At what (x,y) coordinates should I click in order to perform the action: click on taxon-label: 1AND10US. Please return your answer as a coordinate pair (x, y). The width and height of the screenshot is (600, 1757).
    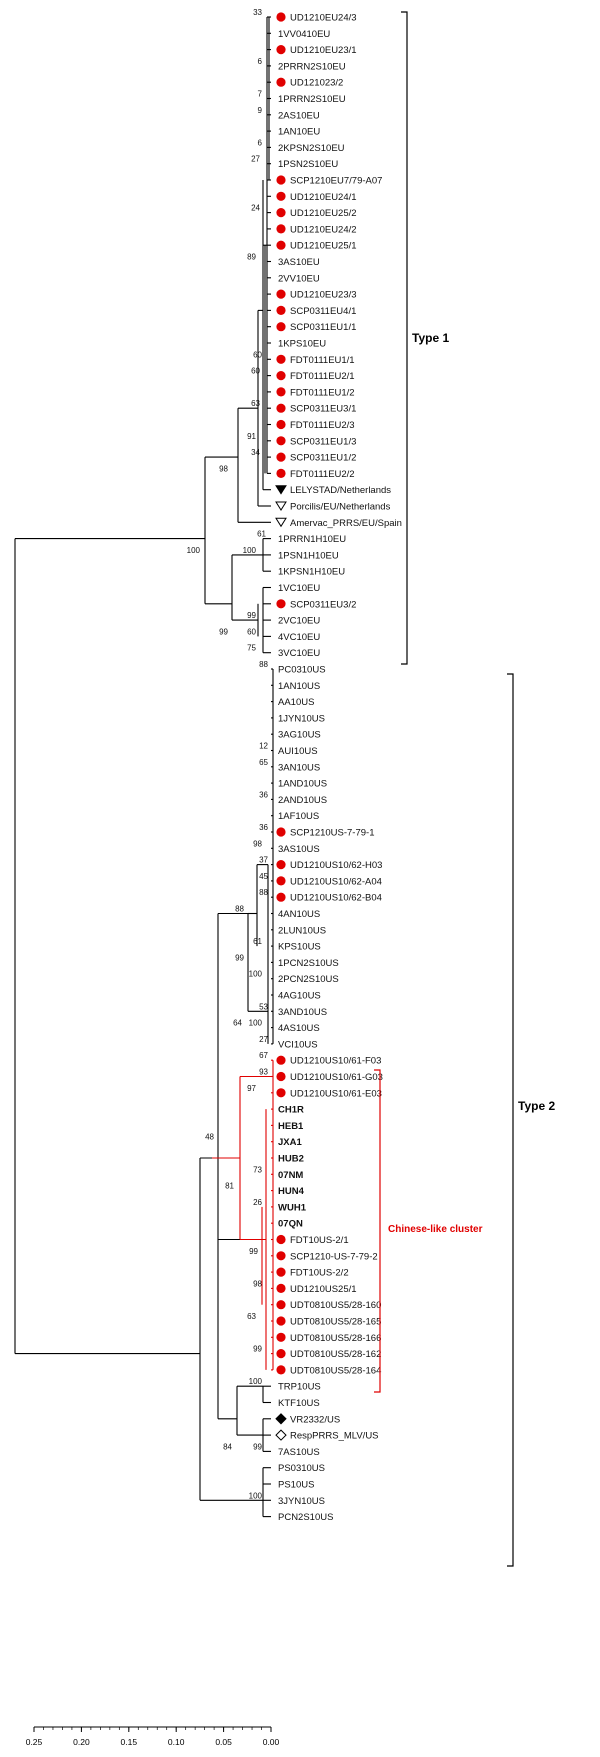
    Looking at the image, I should click on (302, 784).